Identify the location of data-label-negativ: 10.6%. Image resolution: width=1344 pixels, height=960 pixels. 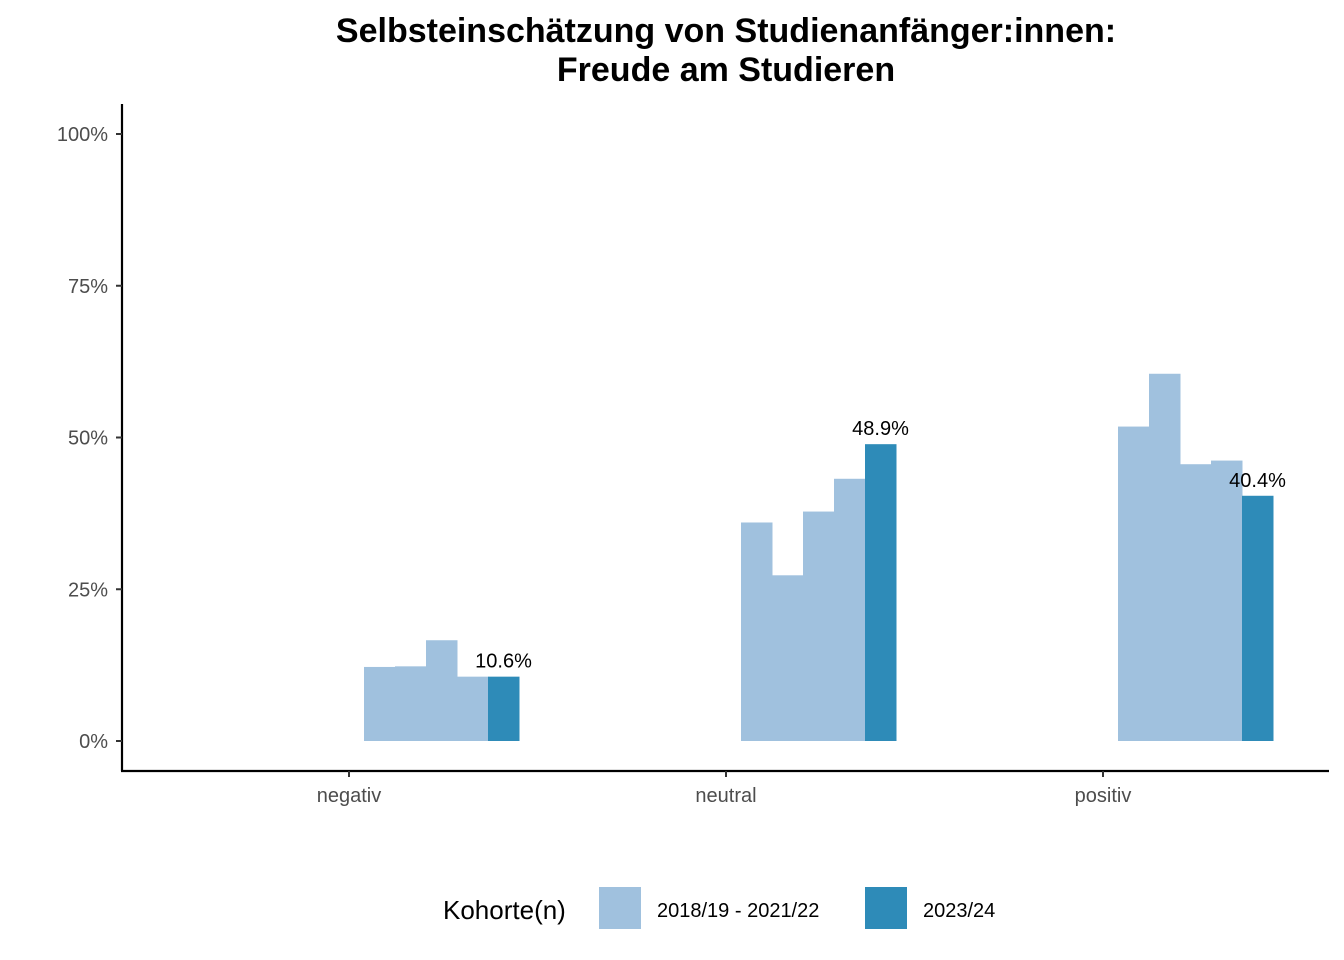
(503, 662).